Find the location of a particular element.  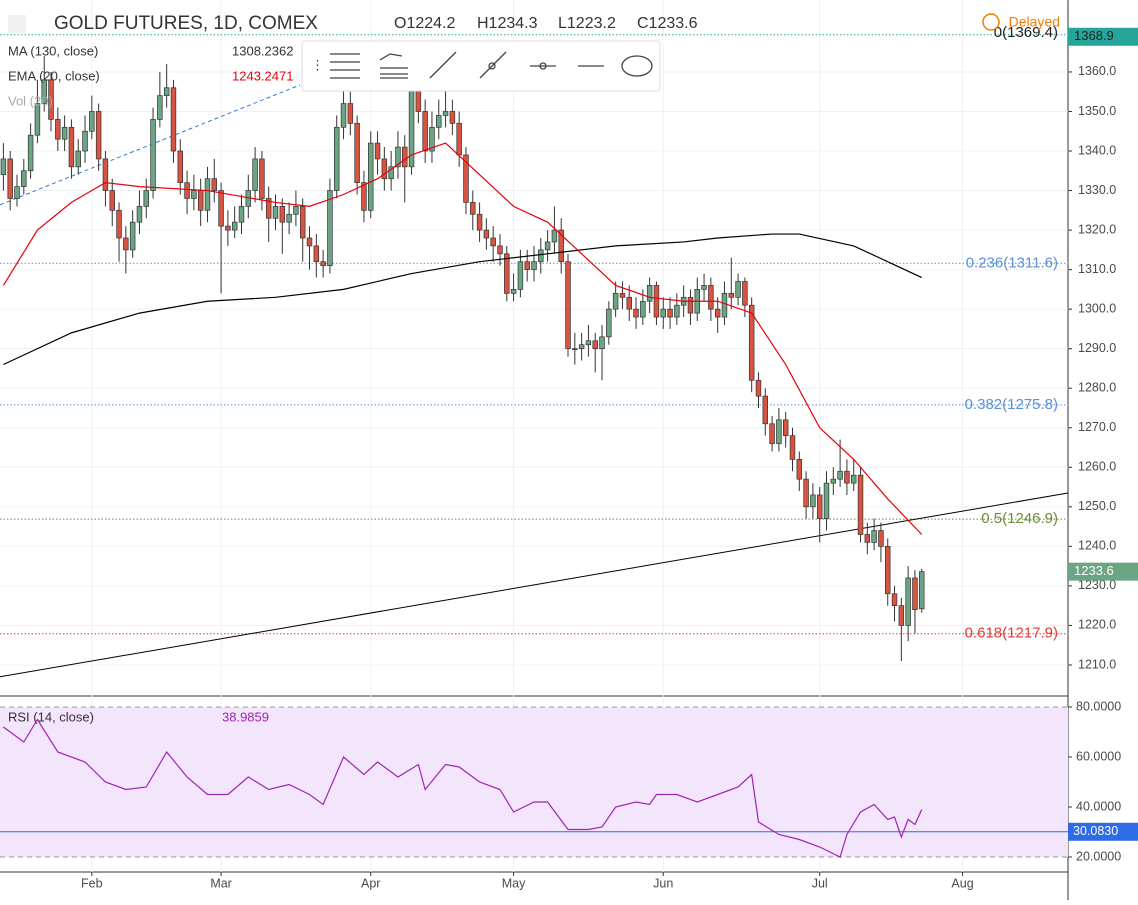

symbol-icon is located at coordinates (17, 24).